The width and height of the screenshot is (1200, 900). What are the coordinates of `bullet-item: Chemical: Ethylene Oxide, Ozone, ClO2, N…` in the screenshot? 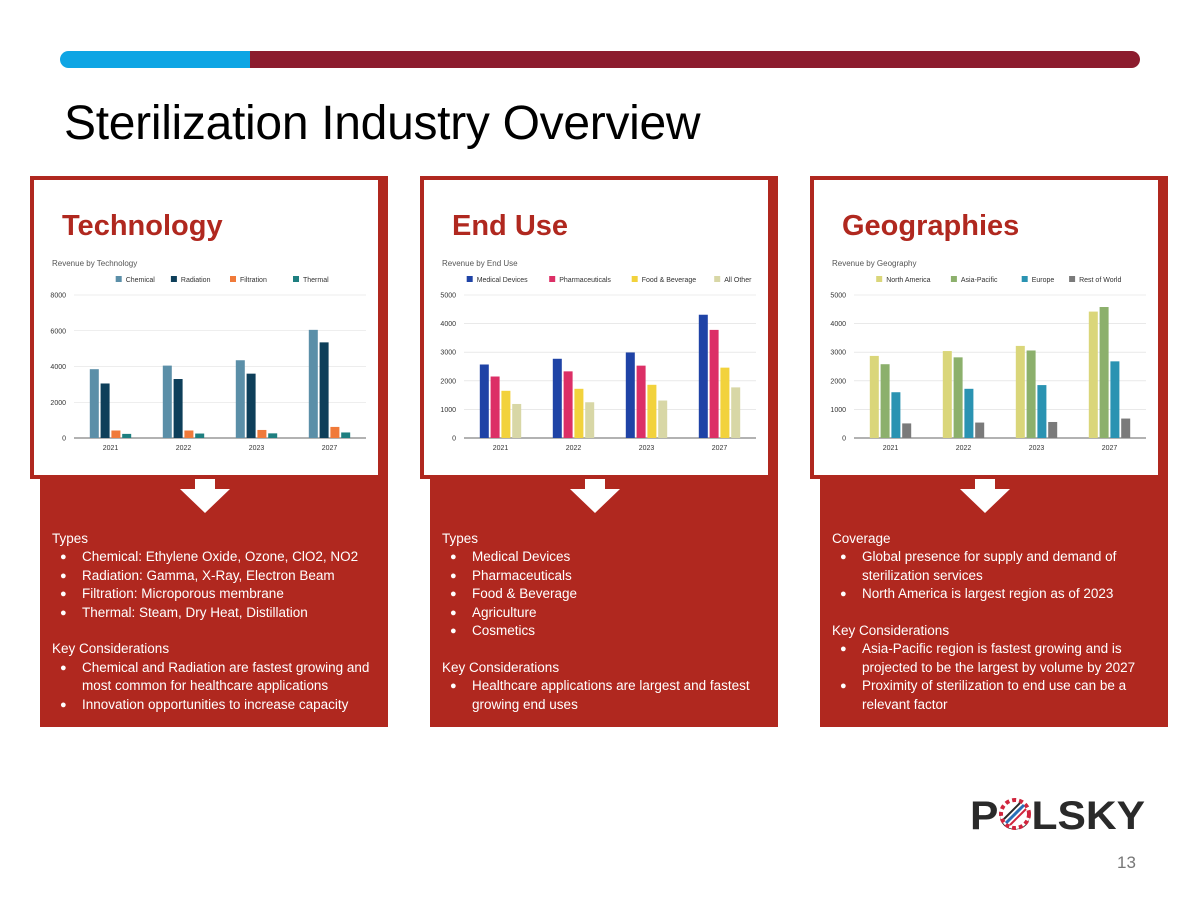 It's located at (217, 557).